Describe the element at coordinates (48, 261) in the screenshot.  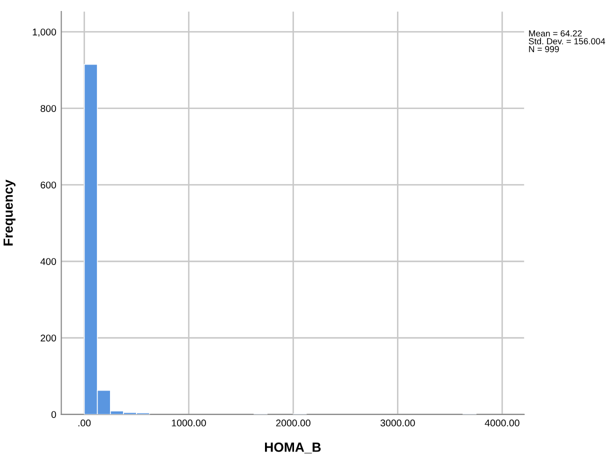
I see `y-tick-label: 400` at that location.